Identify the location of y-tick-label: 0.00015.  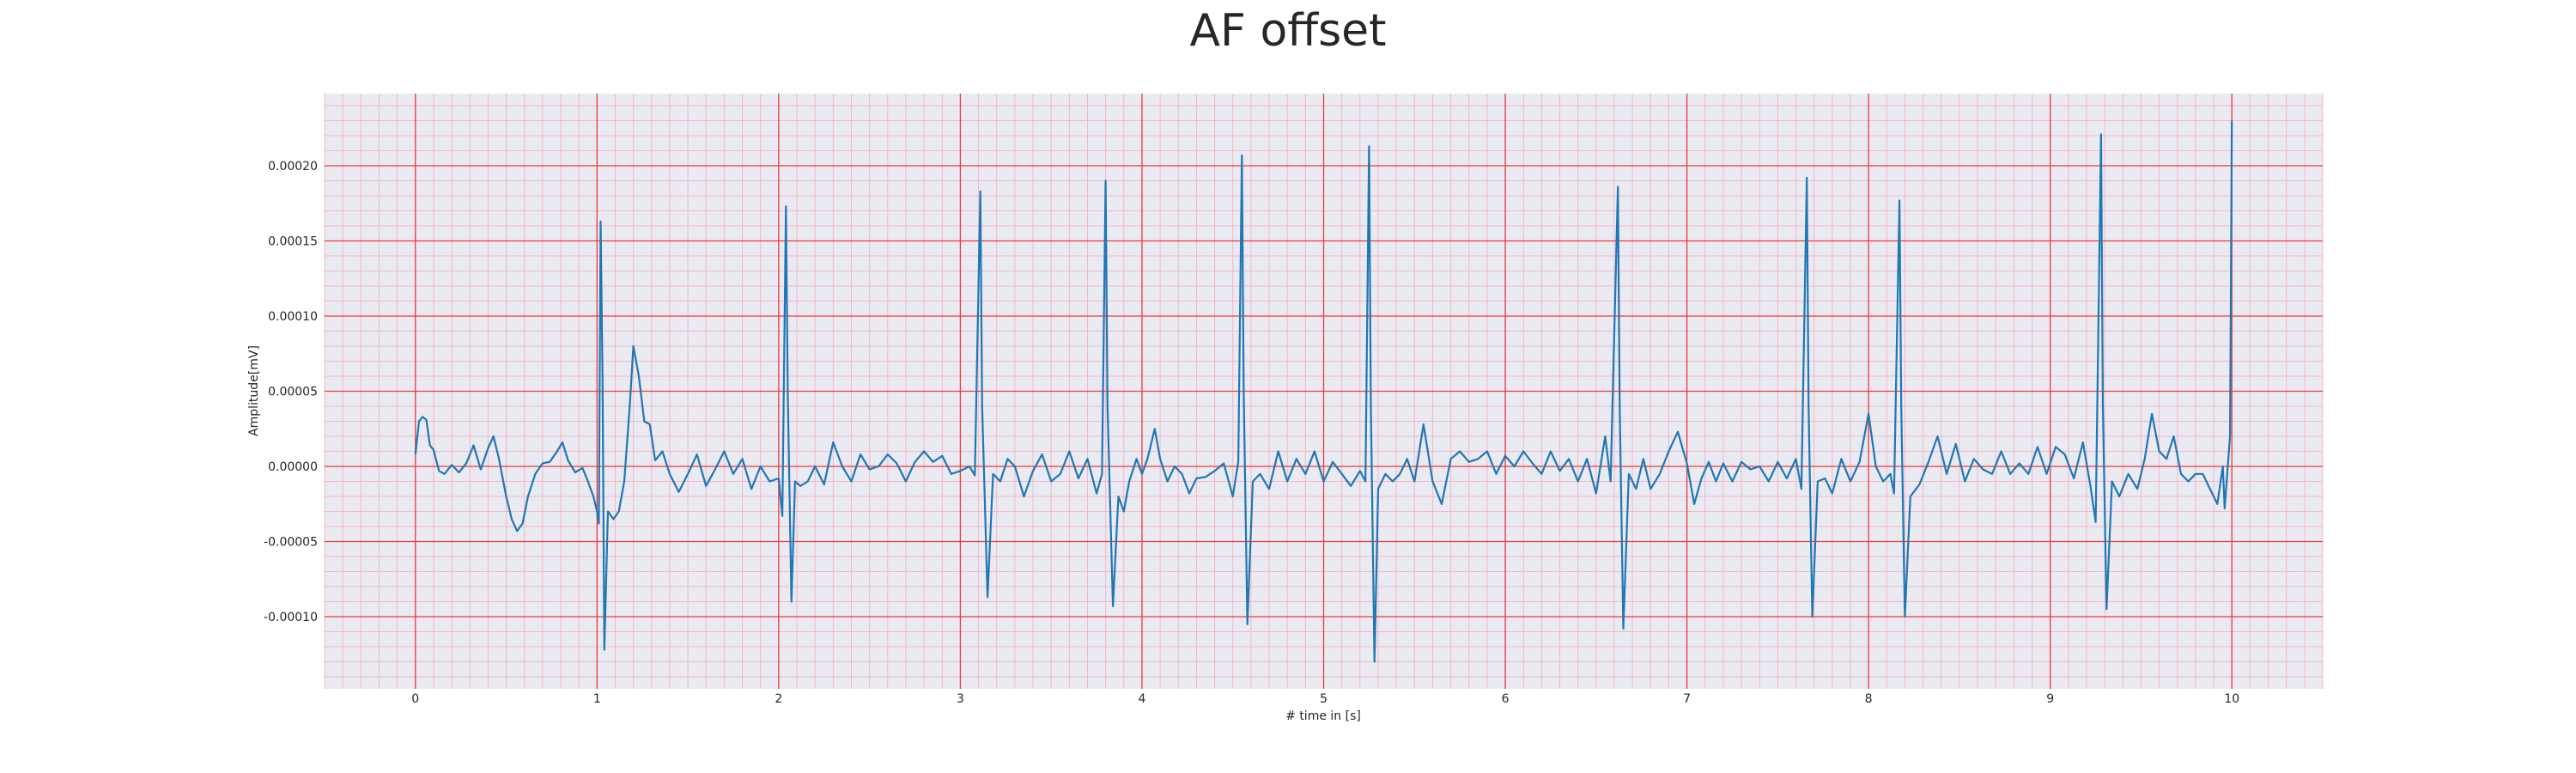
(293, 242).